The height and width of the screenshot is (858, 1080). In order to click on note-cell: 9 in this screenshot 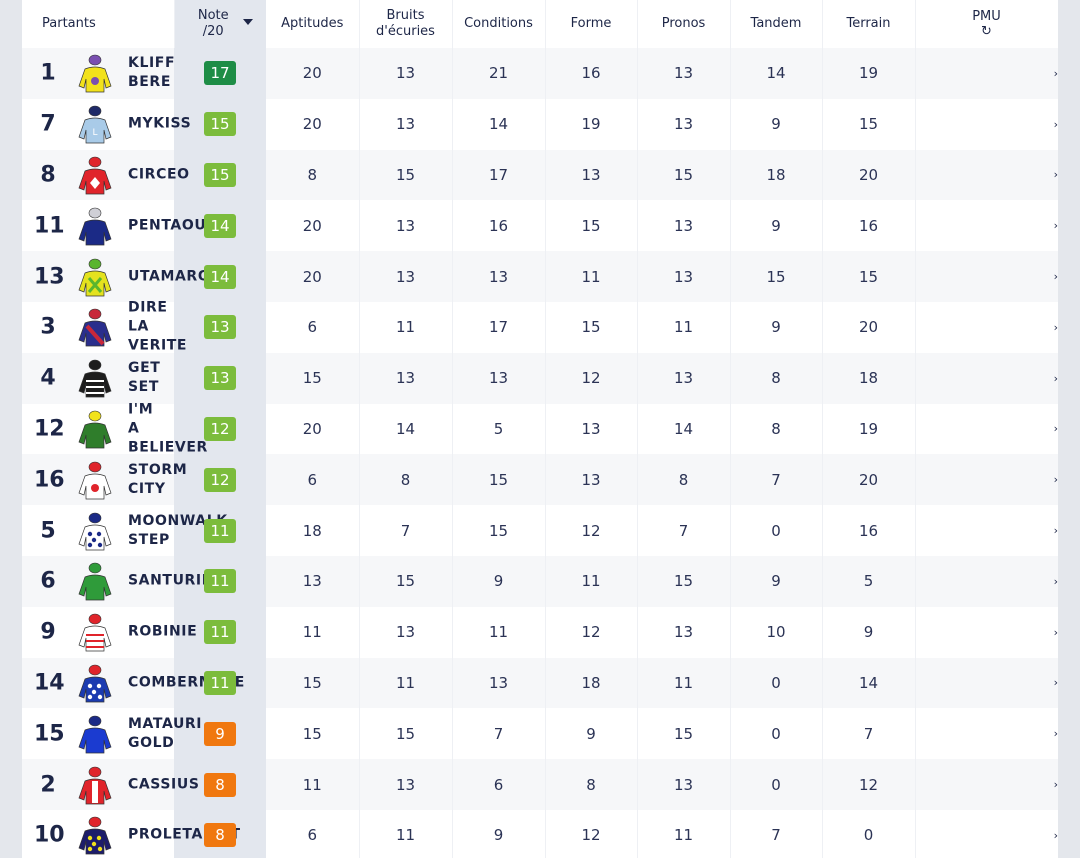, I will do `click(220, 733)`.